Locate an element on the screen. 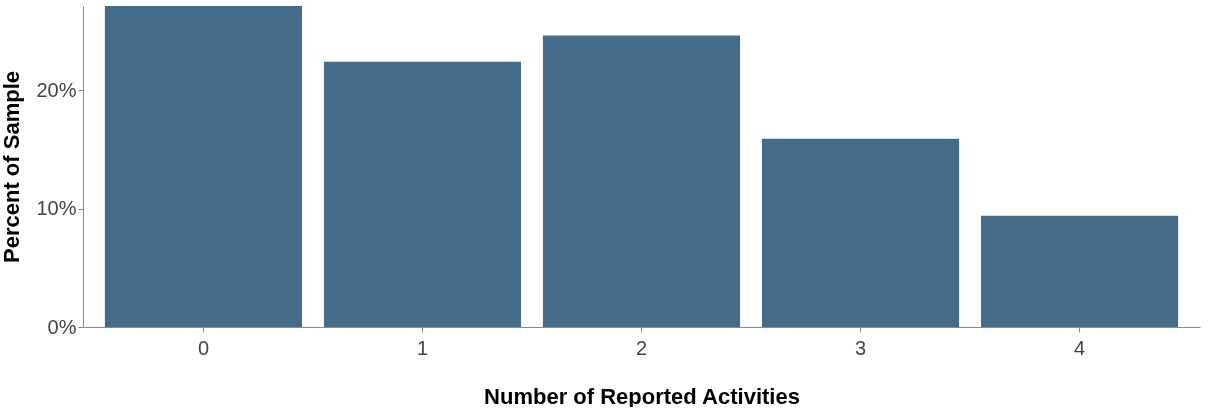 This screenshot has width=1222, height=413. x-tick-label: 3 is located at coordinates (860, 347).